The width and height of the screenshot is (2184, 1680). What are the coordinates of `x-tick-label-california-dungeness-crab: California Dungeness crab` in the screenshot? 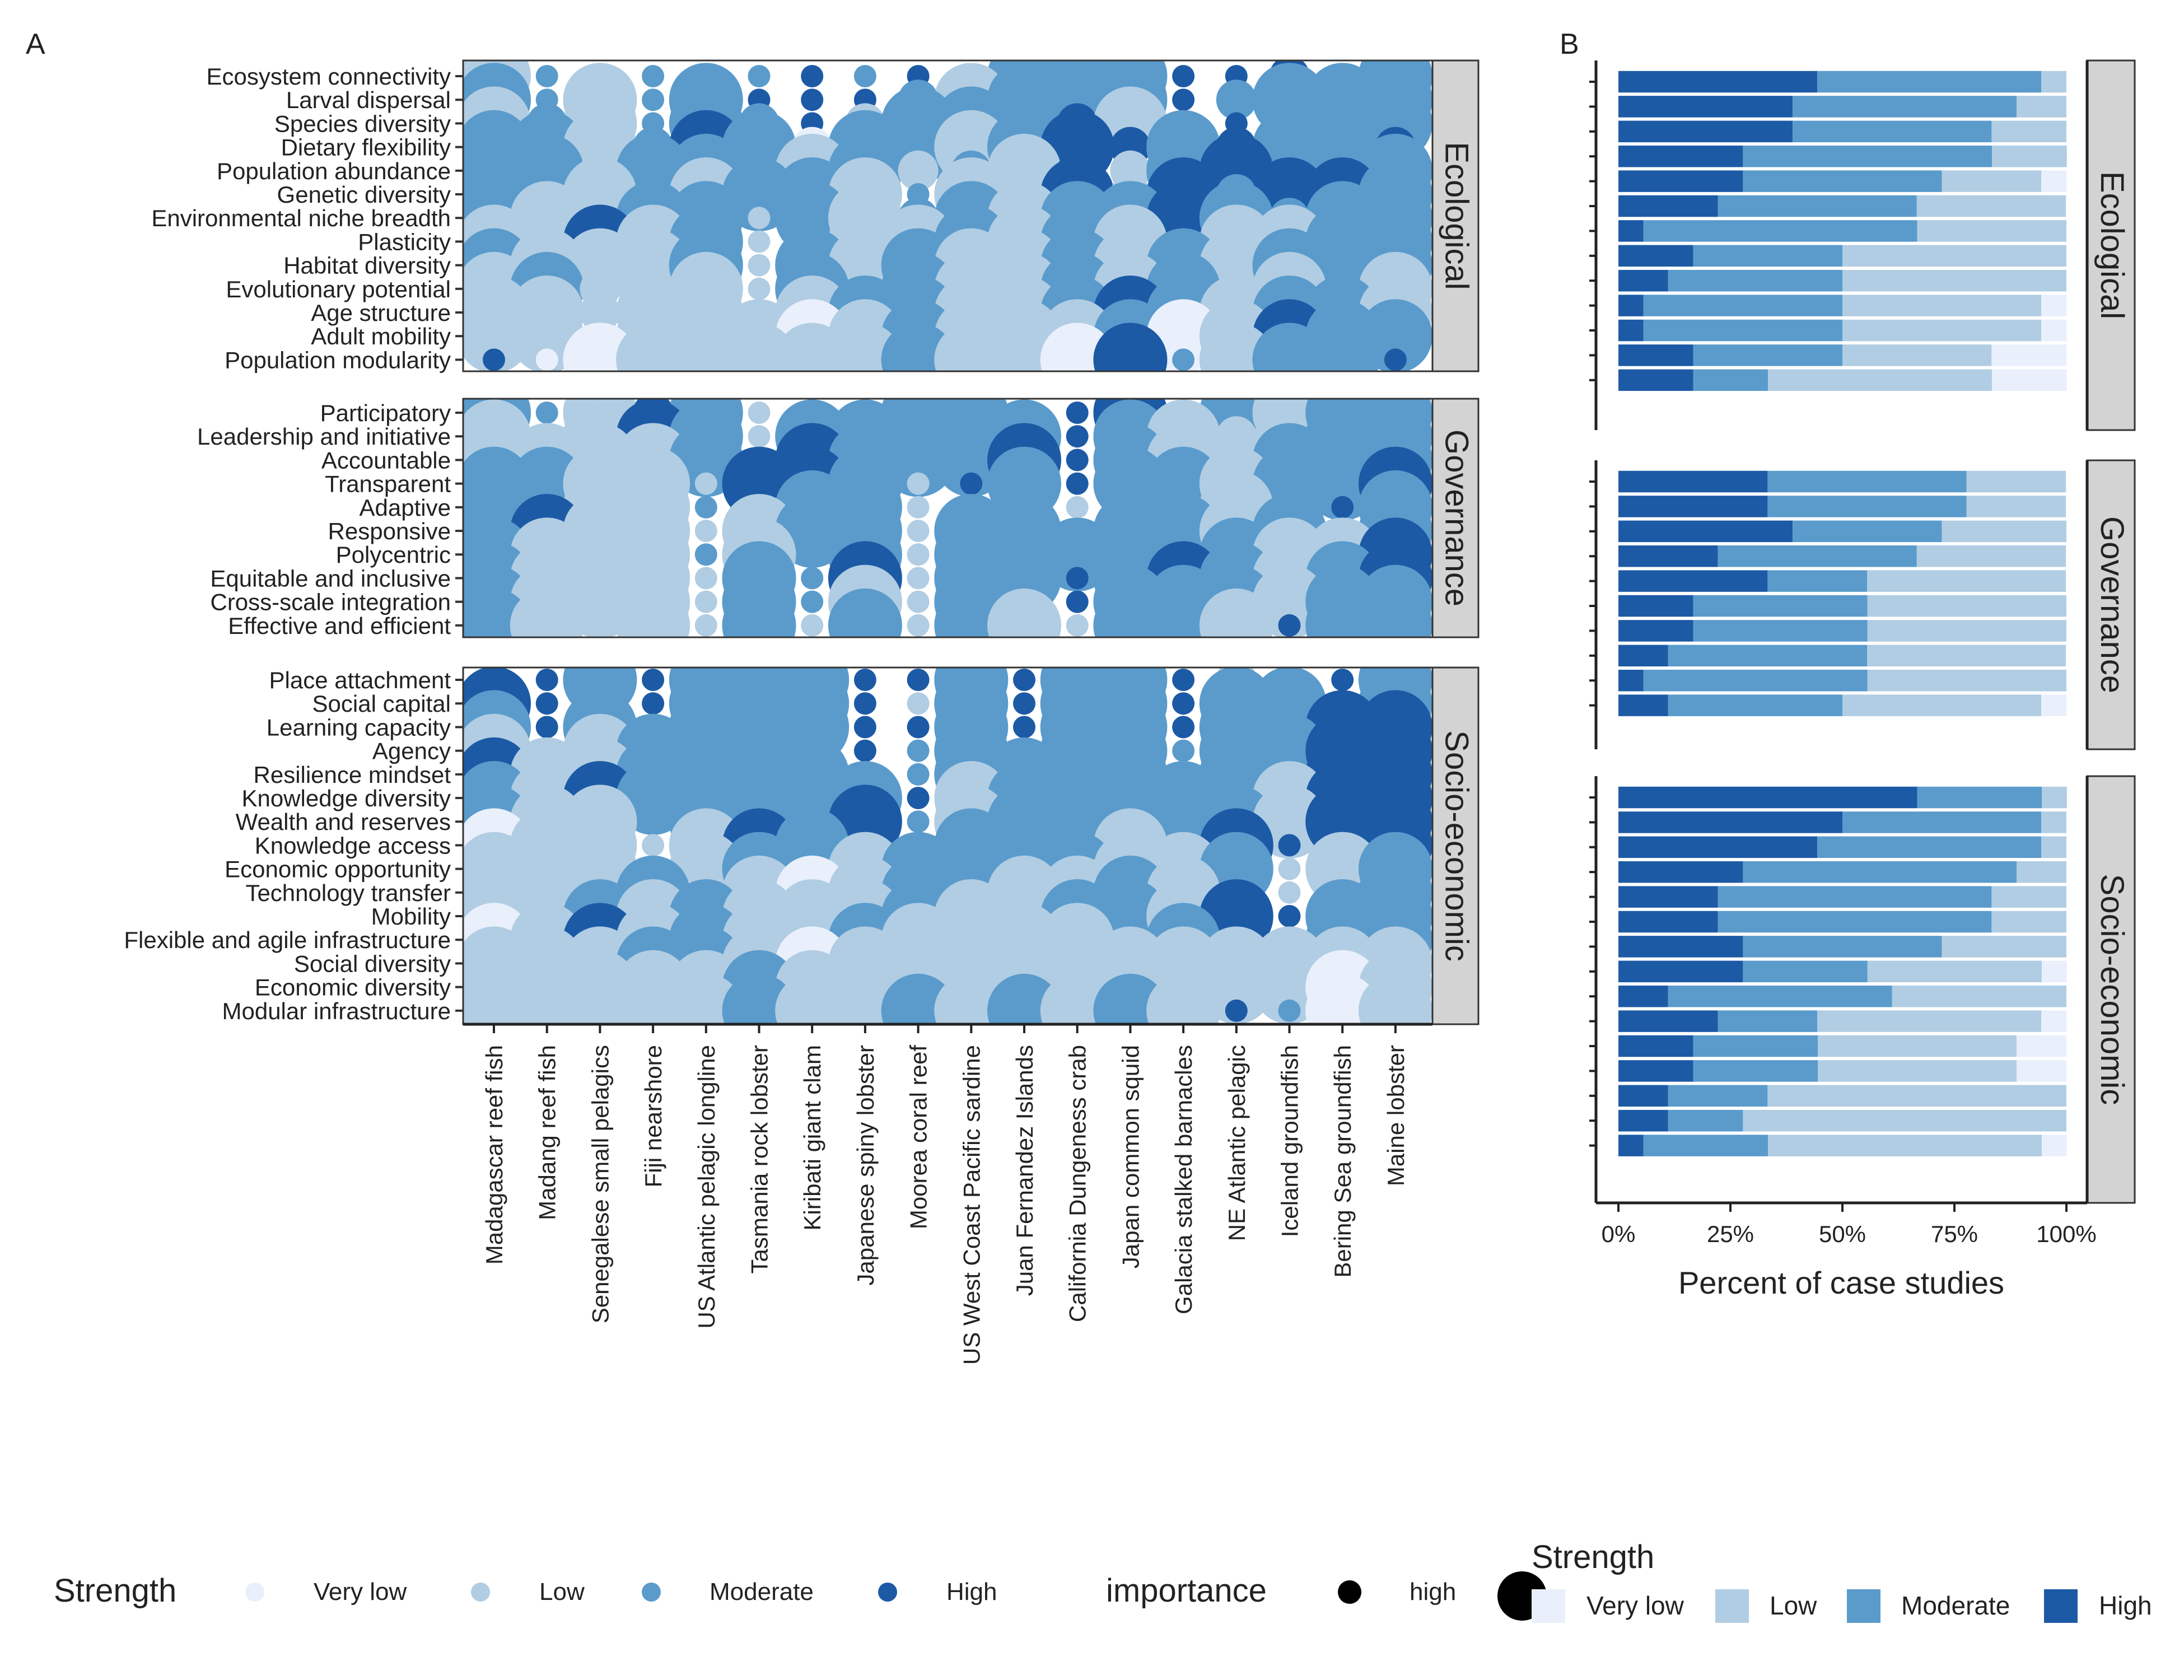 It's located at (1078, 1184).